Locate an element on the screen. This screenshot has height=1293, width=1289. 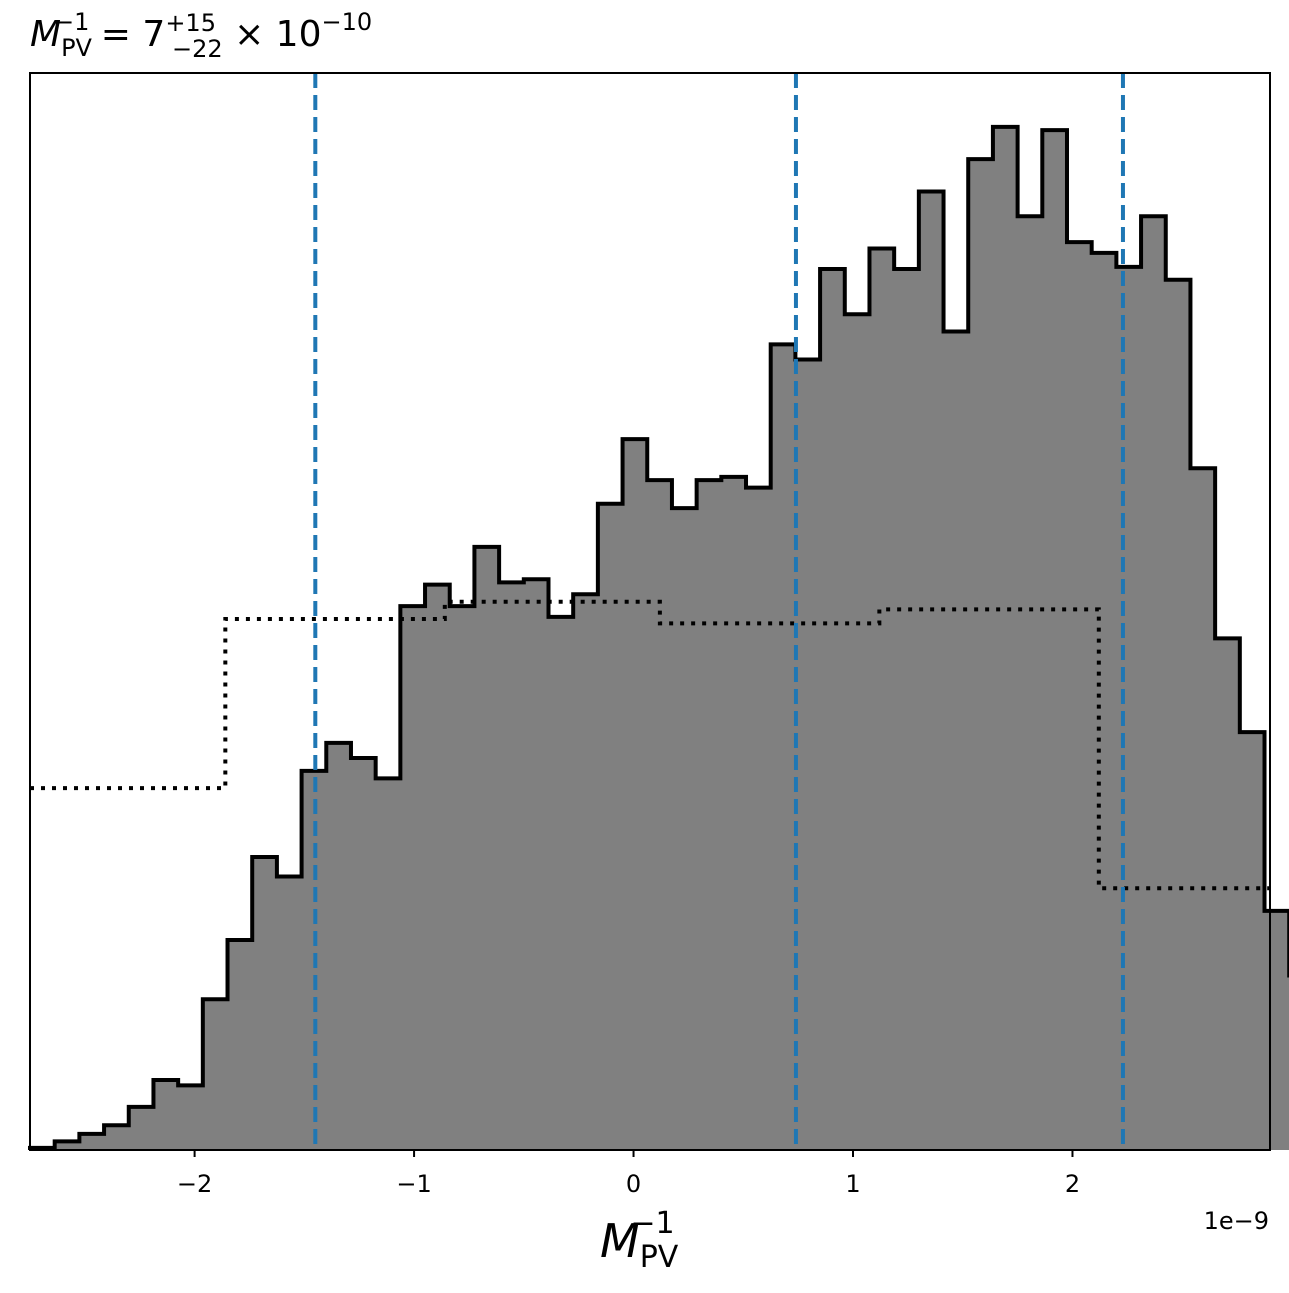
x-tick-label: 1 is located at coordinates (852, 1184).